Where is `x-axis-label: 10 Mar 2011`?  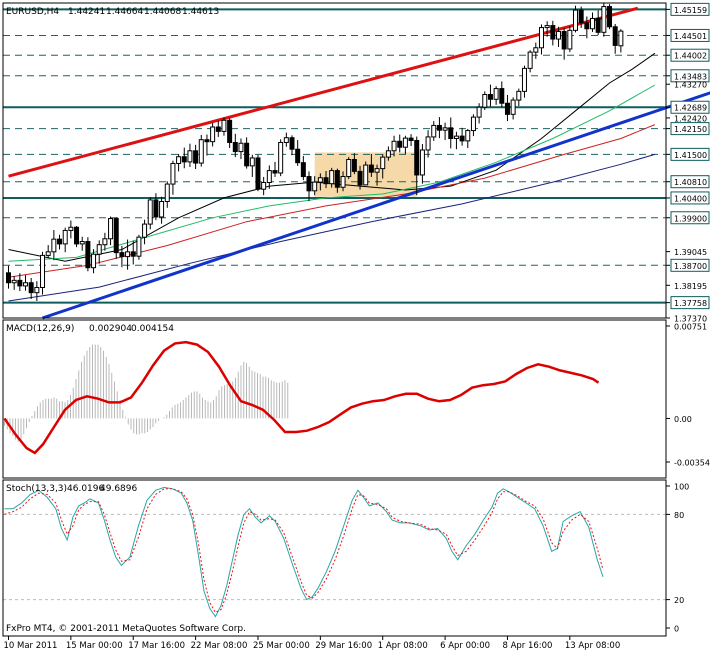
x-axis-label: 10 Mar 2011 is located at coordinates (31, 646).